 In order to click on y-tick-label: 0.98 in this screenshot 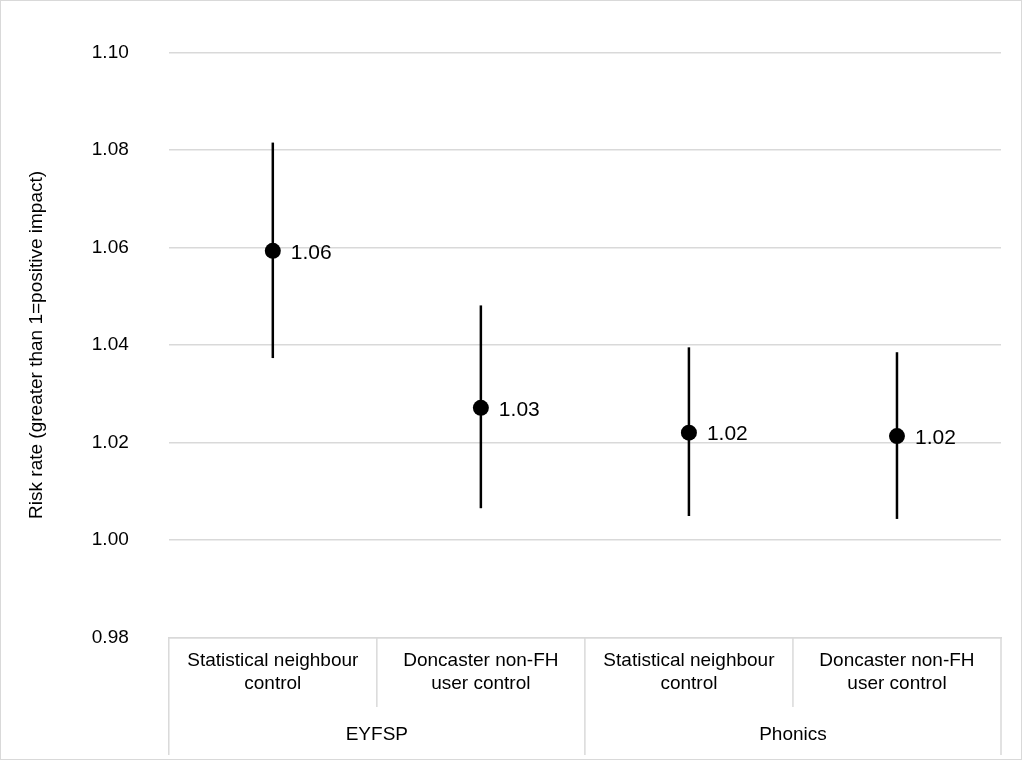, I will do `click(110, 636)`.